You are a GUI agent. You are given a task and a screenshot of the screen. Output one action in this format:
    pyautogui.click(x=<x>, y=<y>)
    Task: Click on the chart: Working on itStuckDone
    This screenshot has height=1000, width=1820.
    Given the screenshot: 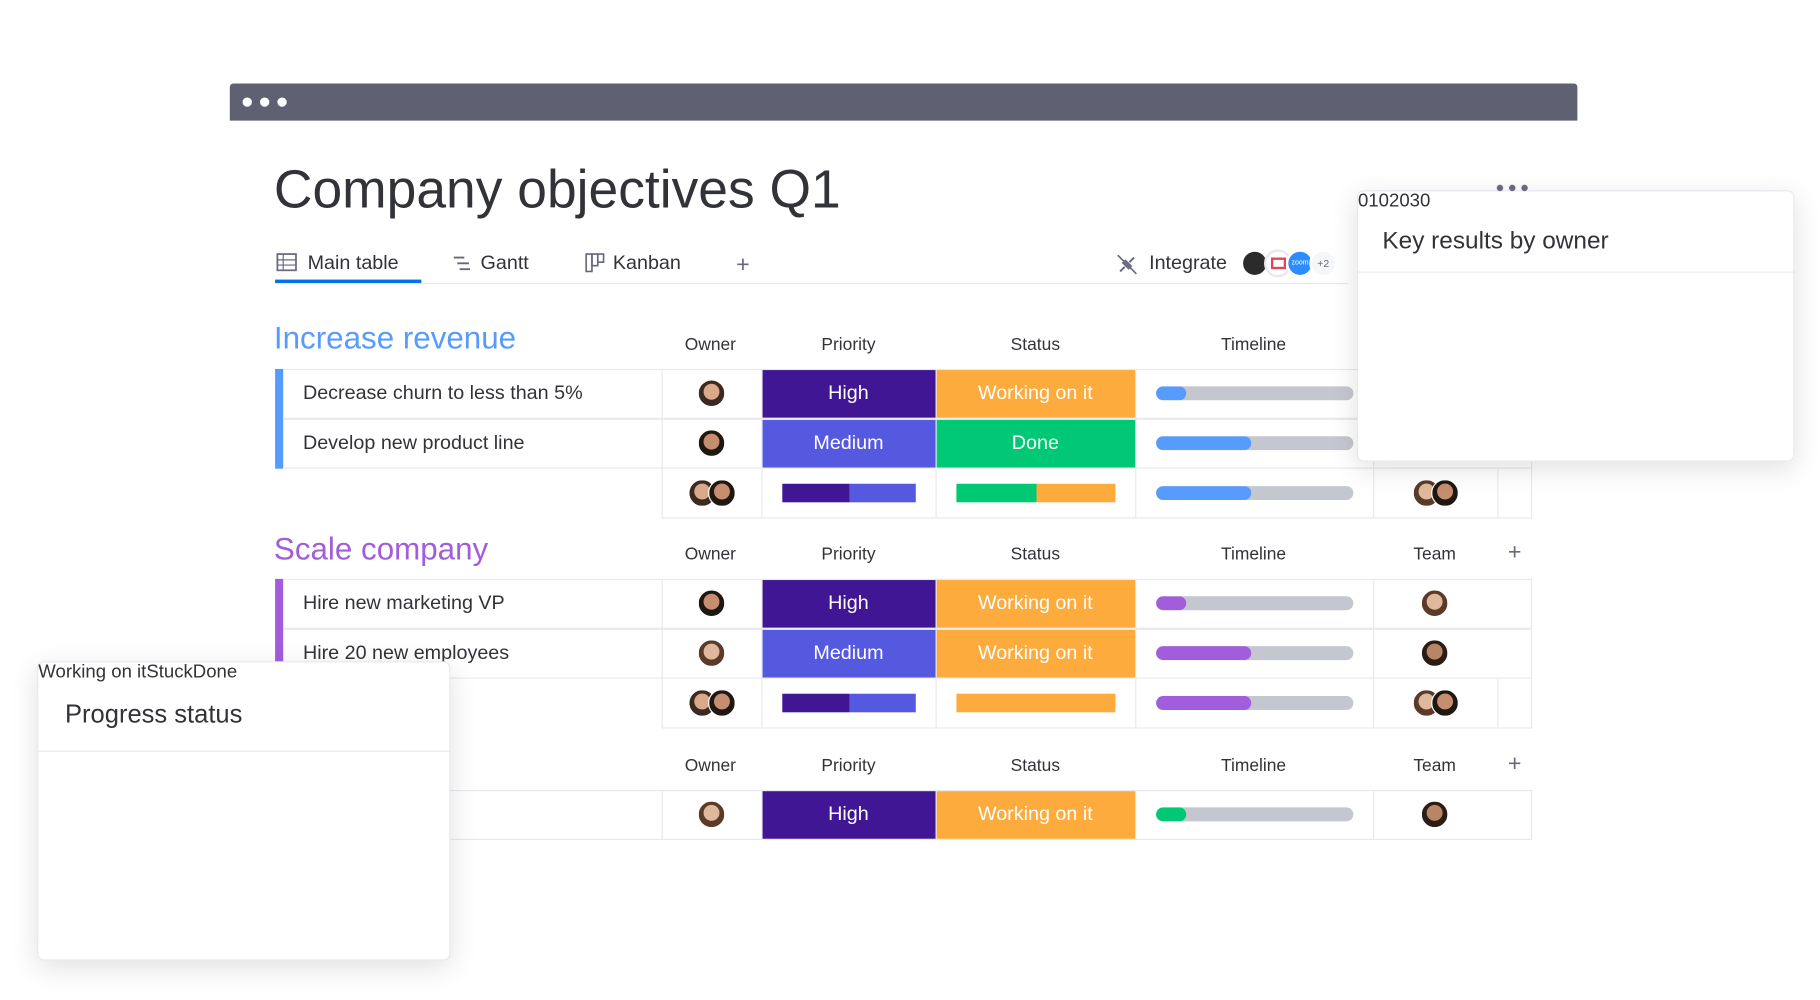 What is the action you would take?
    pyautogui.click(x=137, y=672)
    